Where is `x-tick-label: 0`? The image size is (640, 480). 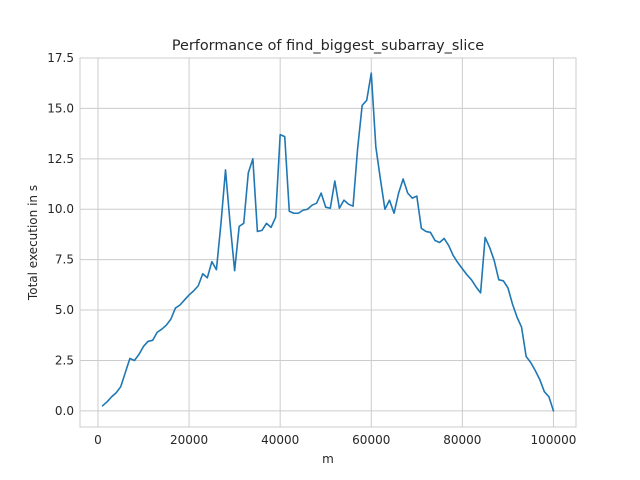 x-tick-label: 0 is located at coordinates (98, 440).